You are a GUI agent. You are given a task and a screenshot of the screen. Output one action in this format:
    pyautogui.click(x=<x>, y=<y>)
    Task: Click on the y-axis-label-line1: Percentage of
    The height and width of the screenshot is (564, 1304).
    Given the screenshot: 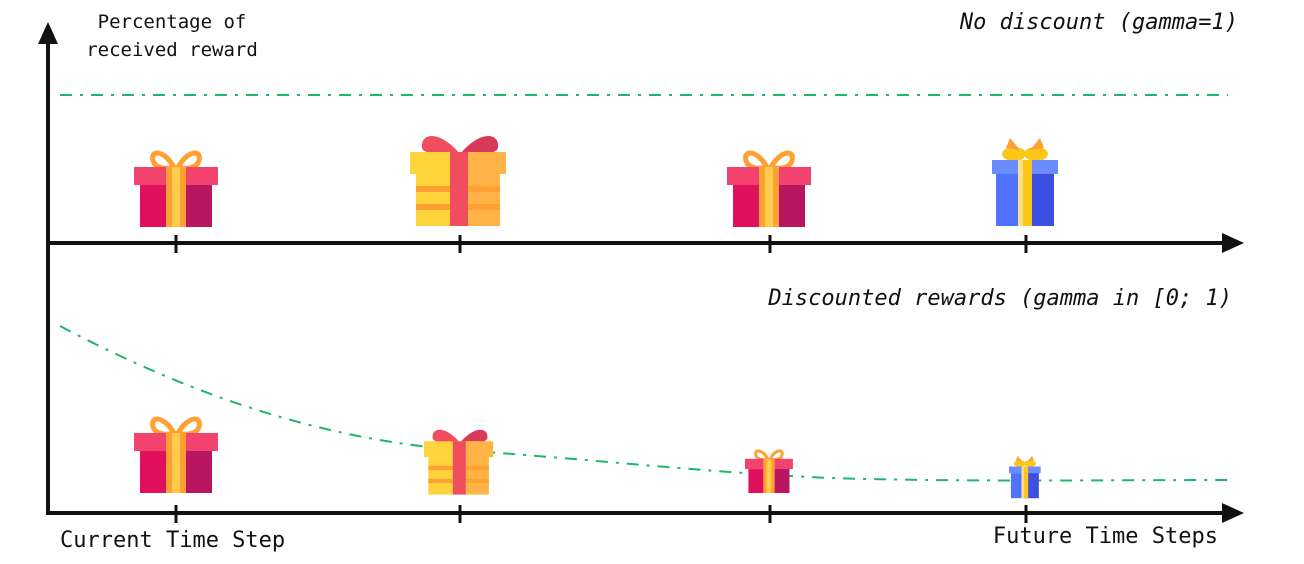 What is the action you would take?
    pyautogui.click(x=172, y=22)
    